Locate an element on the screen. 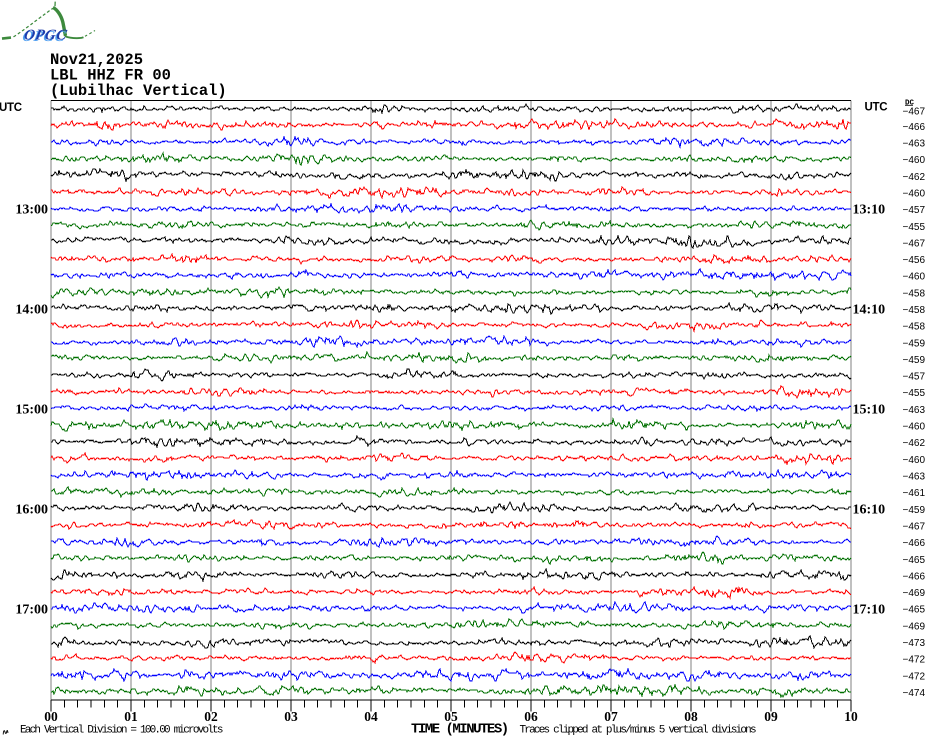 The height and width of the screenshot is (744, 930). svg-text: 15:00 is located at coordinates (31, 410).